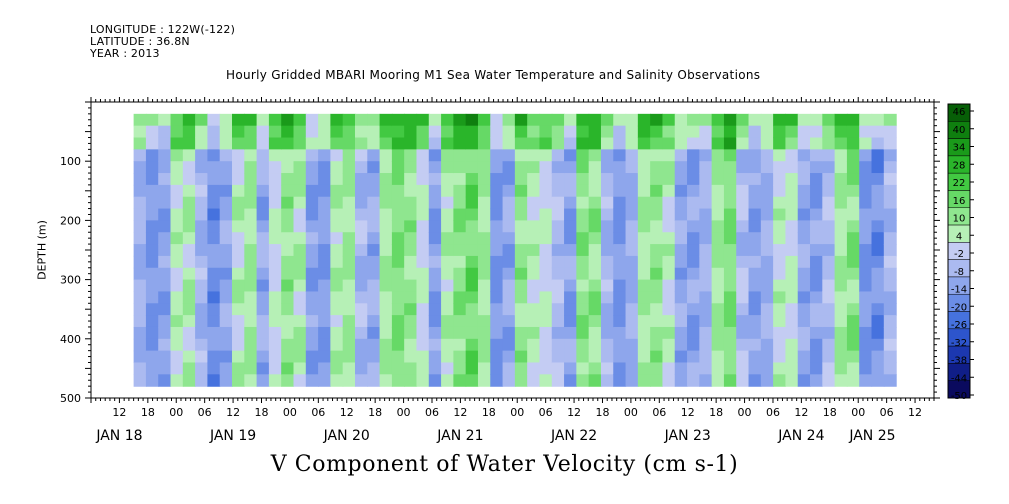 This screenshot has height=504, width=1009. Describe the element at coordinates (602, 412) in the screenshot. I see `x-hour-label: 18` at that location.